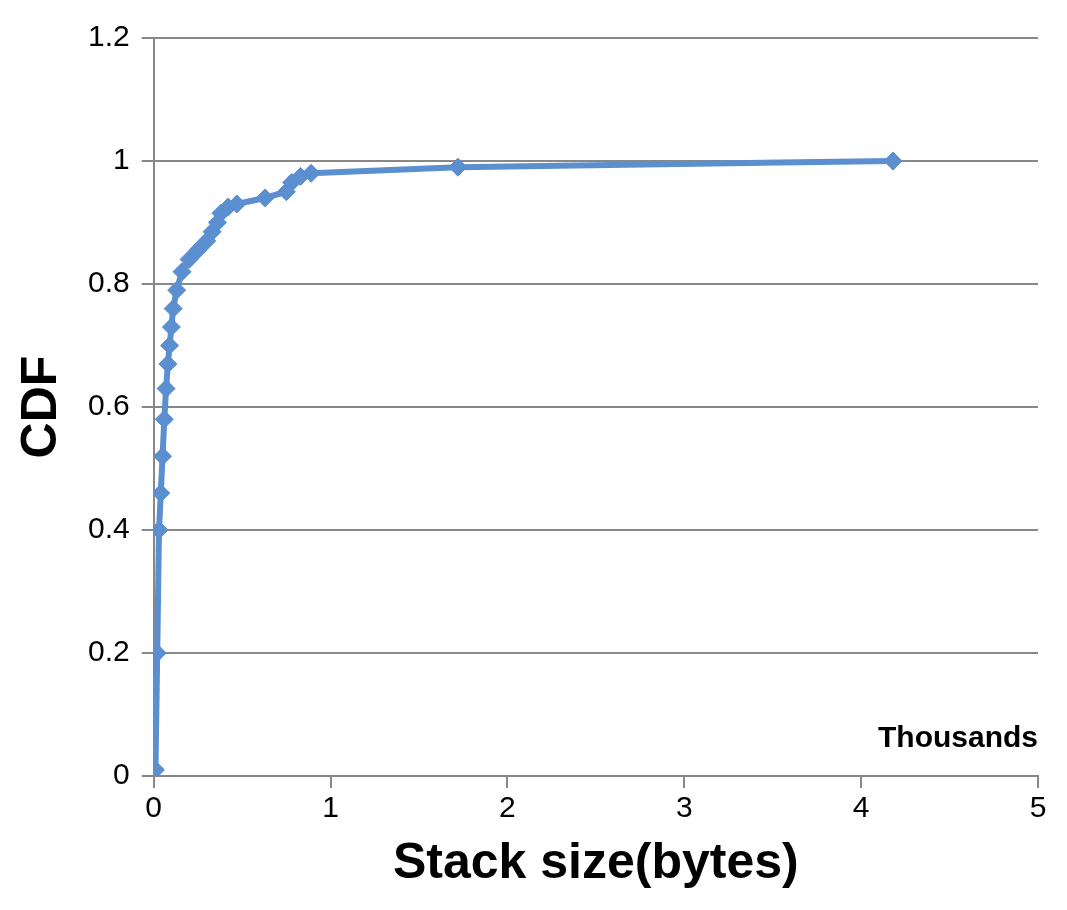  I want to click on y-tick-label: 0, so click(121, 774).